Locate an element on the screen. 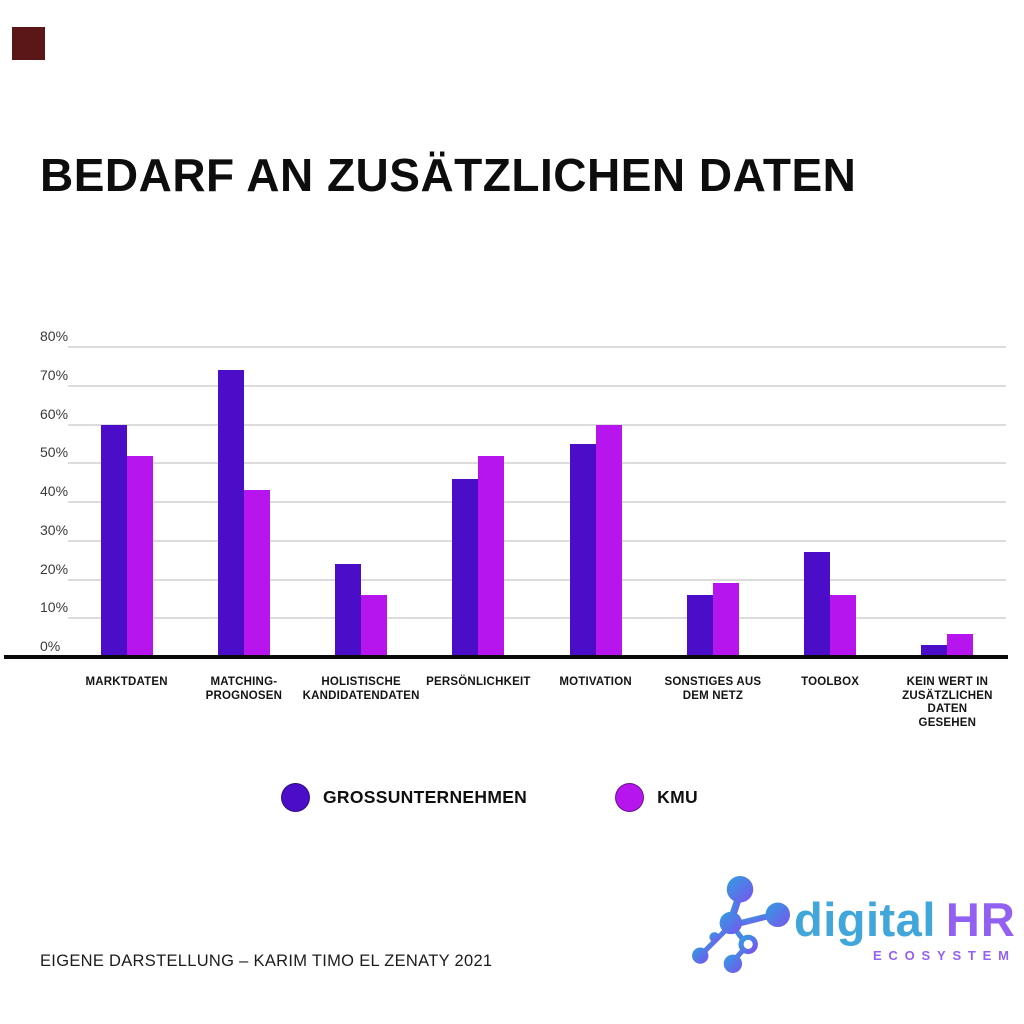 Image resolution: width=1024 pixels, height=1024 pixels. bar-grossunternehmen-pers-nlichkeit is located at coordinates (465, 567).